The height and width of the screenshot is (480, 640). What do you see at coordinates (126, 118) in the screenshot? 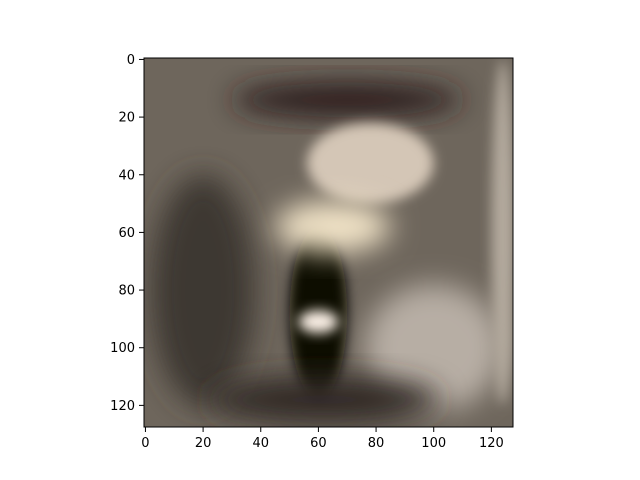
I see `y-tick-label: 20` at bounding box center [126, 118].